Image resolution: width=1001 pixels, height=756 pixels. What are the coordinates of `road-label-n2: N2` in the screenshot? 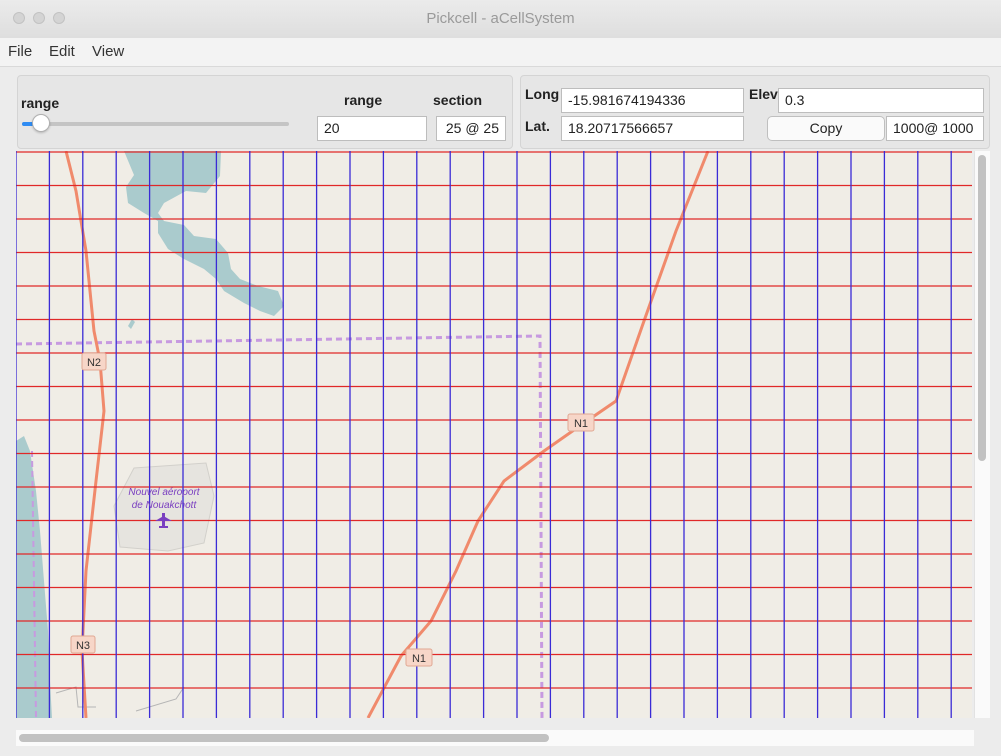 It's located at (94, 363).